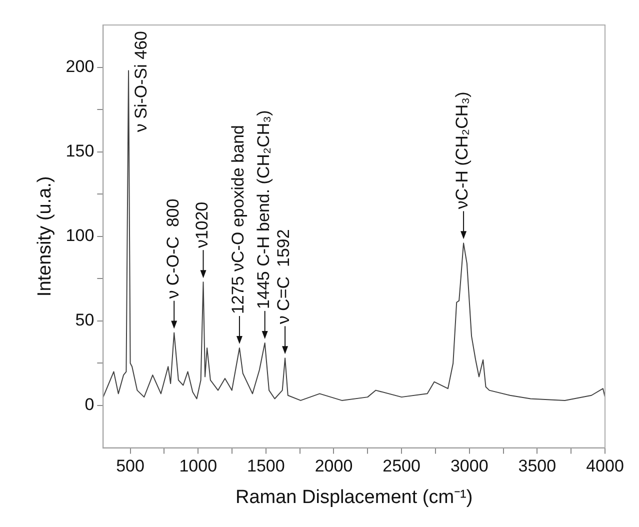  What do you see at coordinates (84, 320) in the screenshot?
I see `y-tick-label: 50` at bounding box center [84, 320].